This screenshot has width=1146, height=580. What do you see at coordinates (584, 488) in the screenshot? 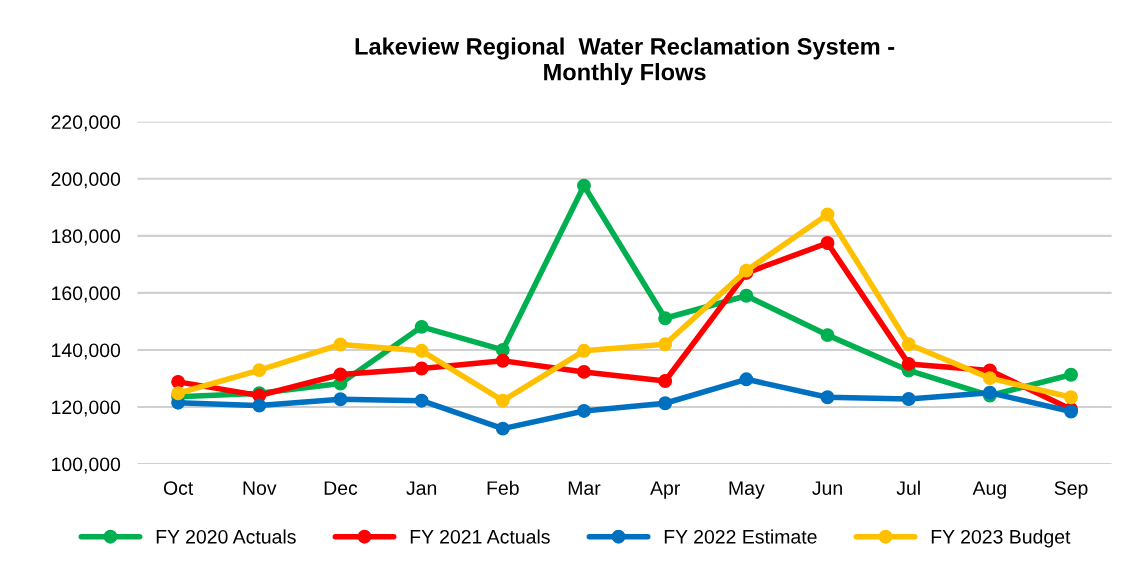
I see `x-tick-label: Mar` at bounding box center [584, 488].